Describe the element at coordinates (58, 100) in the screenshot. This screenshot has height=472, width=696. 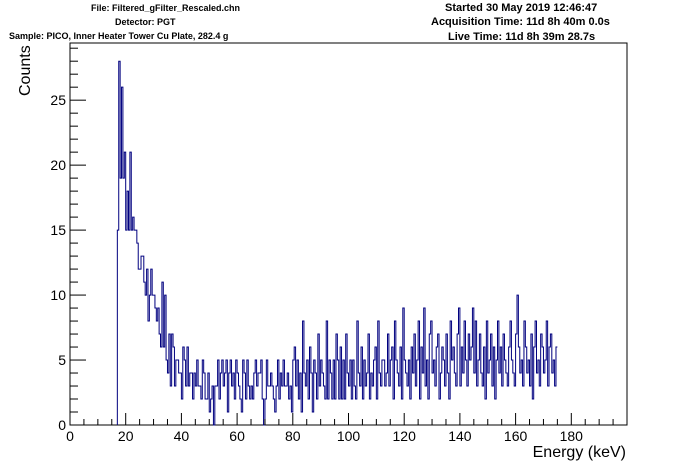
I see `y-tick-label: 25` at that location.